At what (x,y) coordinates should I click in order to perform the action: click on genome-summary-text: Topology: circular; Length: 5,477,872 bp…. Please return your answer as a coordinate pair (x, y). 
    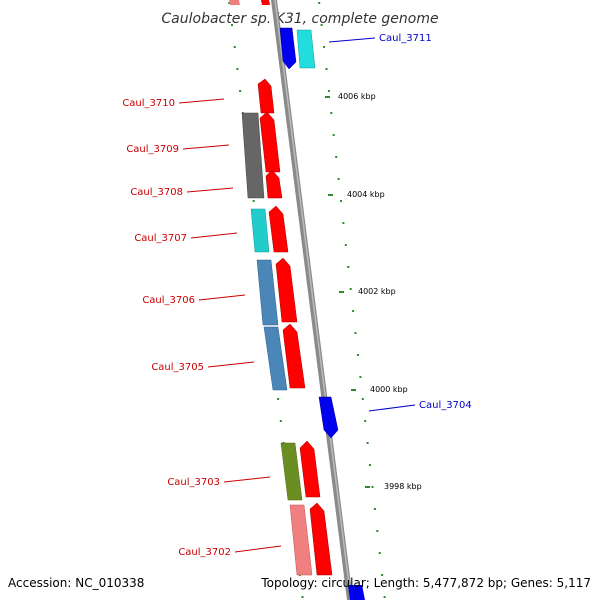
    Looking at the image, I should click on (425, 583).